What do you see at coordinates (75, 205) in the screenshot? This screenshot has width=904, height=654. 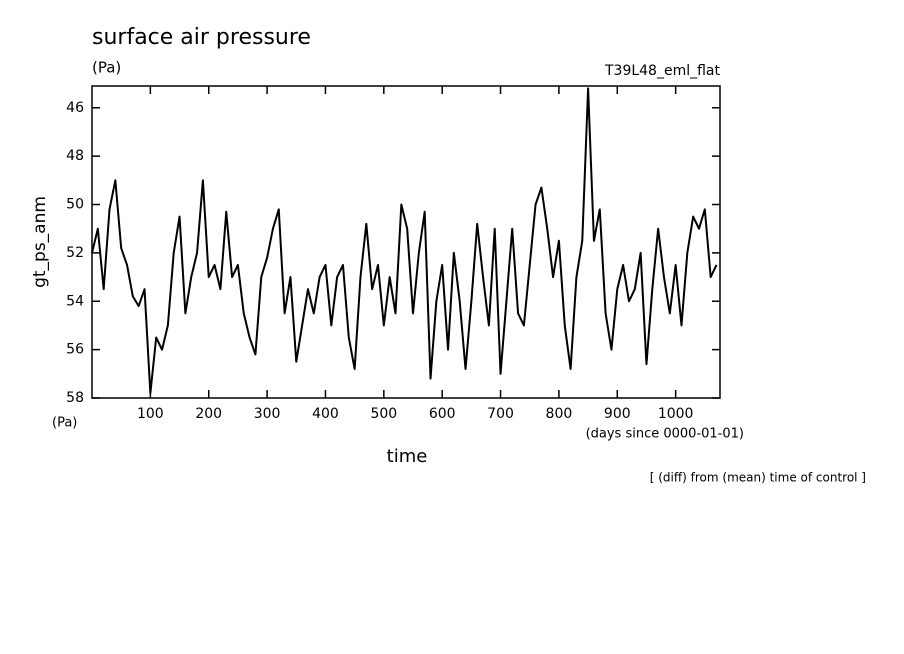 I see `y-tick-label: 50` at bounding box center [75, 205].